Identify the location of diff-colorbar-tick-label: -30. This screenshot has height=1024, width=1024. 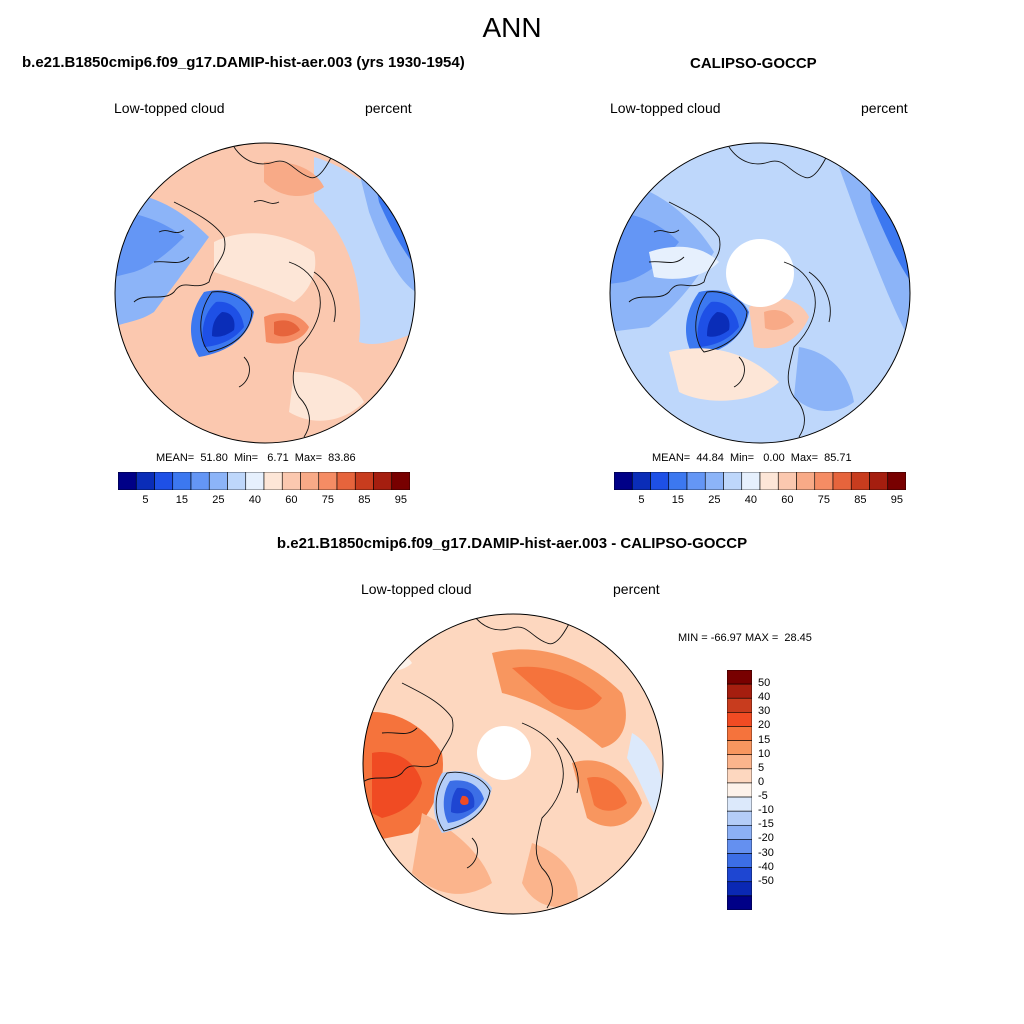
(766, 852).